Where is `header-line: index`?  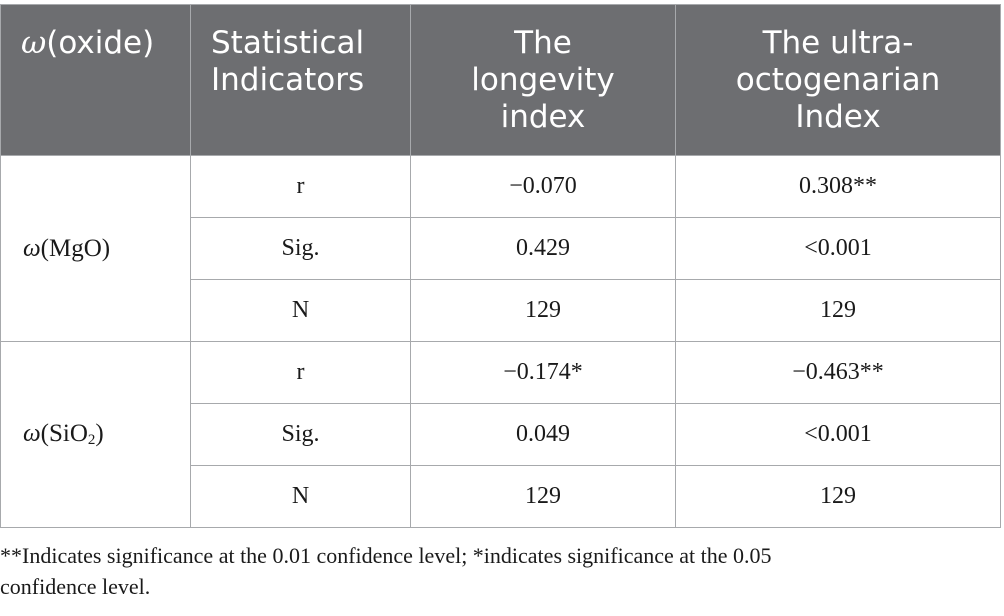
header-line: index is located at coordinates (543, 117).